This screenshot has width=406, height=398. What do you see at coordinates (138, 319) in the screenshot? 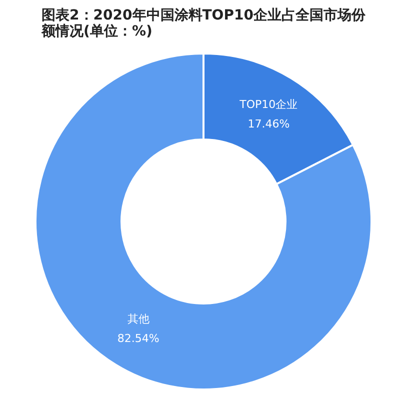
I see `slice-label: 其他` at bounding box center [138, 319].